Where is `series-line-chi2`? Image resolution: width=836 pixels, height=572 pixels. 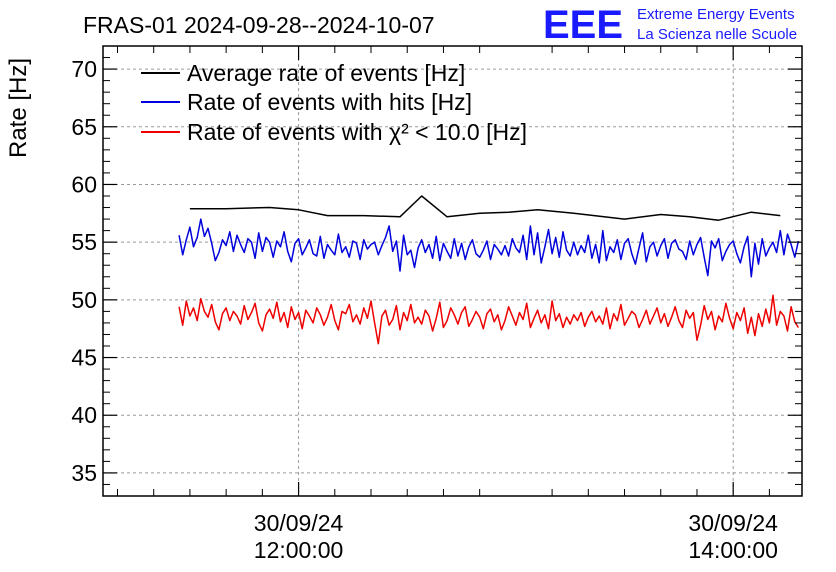 series-line-chi2 is located at coordinates (489, 319).